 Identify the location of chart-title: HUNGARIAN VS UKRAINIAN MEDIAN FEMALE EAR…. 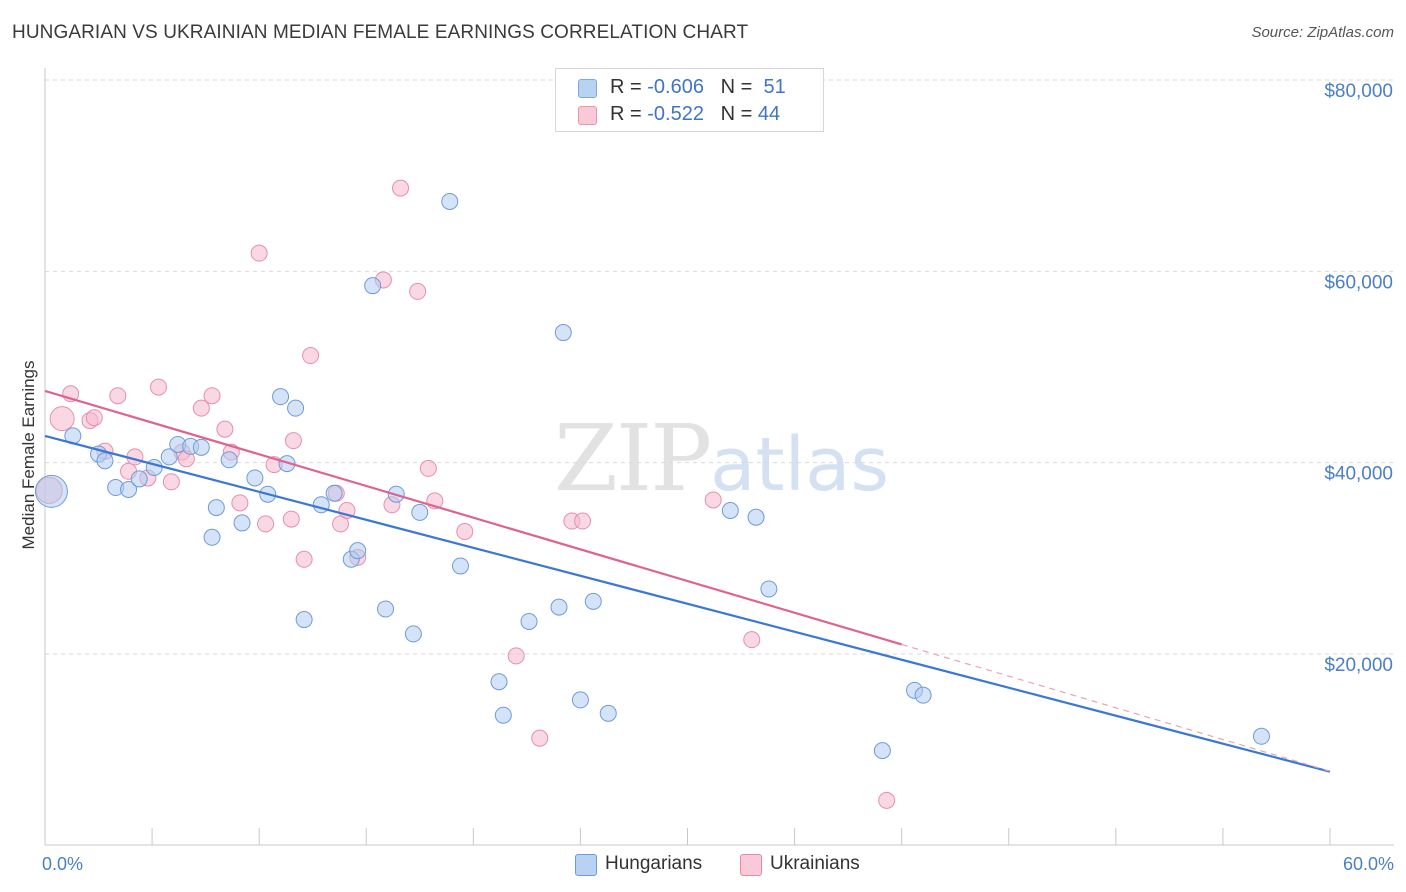
(380, 32).